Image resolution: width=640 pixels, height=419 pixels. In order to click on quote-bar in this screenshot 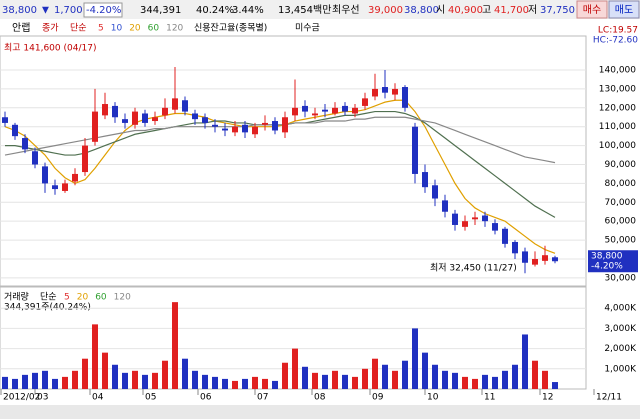, I will do `click(320, 9)`.